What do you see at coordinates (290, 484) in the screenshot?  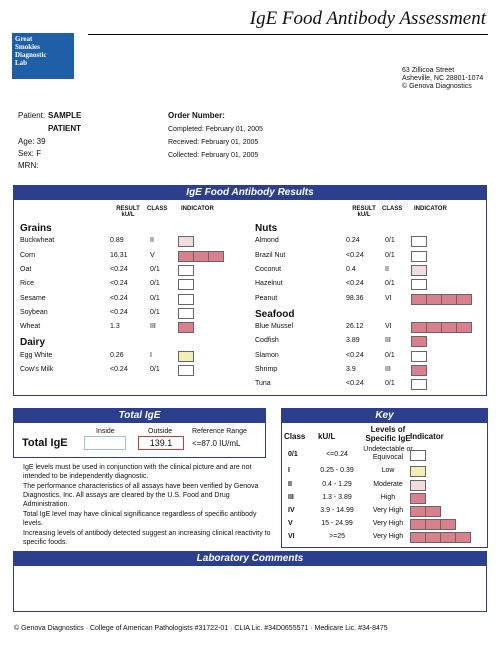 I see `key-class: II` at bounding box center [290, 484].